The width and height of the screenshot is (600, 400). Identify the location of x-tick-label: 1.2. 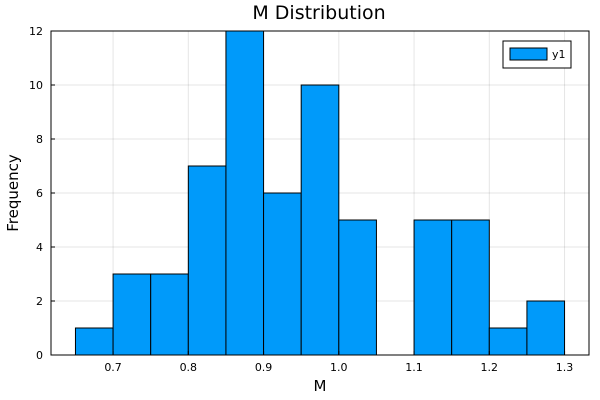
(490, 367).